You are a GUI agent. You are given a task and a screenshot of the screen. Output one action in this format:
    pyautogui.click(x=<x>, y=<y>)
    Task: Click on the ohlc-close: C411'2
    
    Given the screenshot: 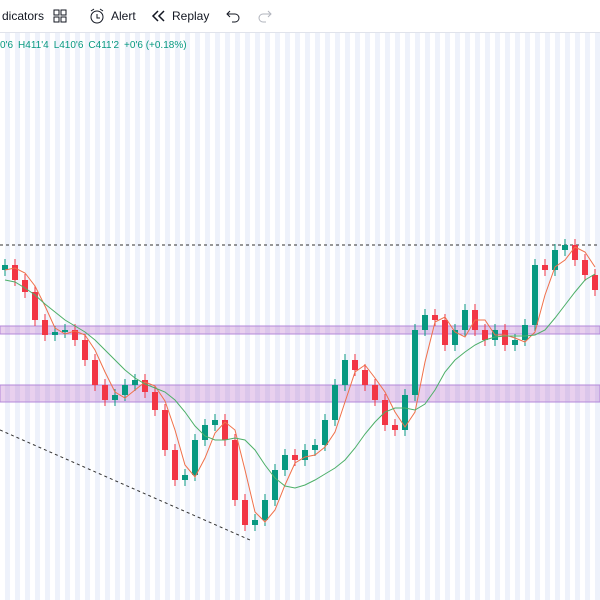 What is the action you would take?
    pyautogui.click(x=104, y=45)
    